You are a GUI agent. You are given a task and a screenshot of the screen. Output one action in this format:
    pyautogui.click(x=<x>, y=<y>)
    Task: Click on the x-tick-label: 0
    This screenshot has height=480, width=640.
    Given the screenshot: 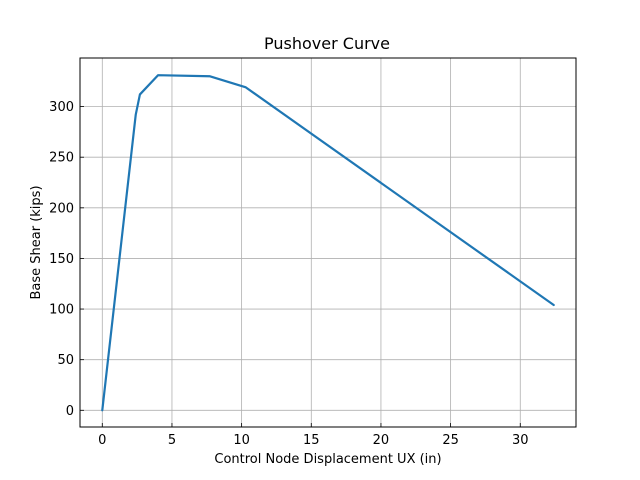 What is the action you would take?
    pyautogui.click(x=102, y=440)
    